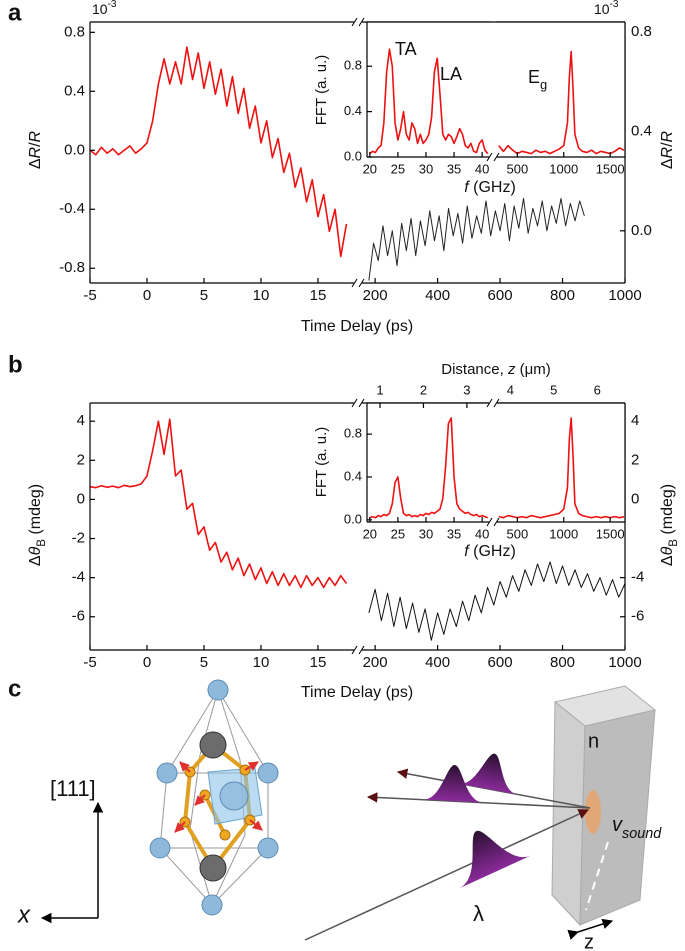 The width and height of the screenshot is (685, 951). What do you see at coordinates (72, 267) in the screenshot?
I see `y-tick-label: -0.8` at bounding box center [72, 267].